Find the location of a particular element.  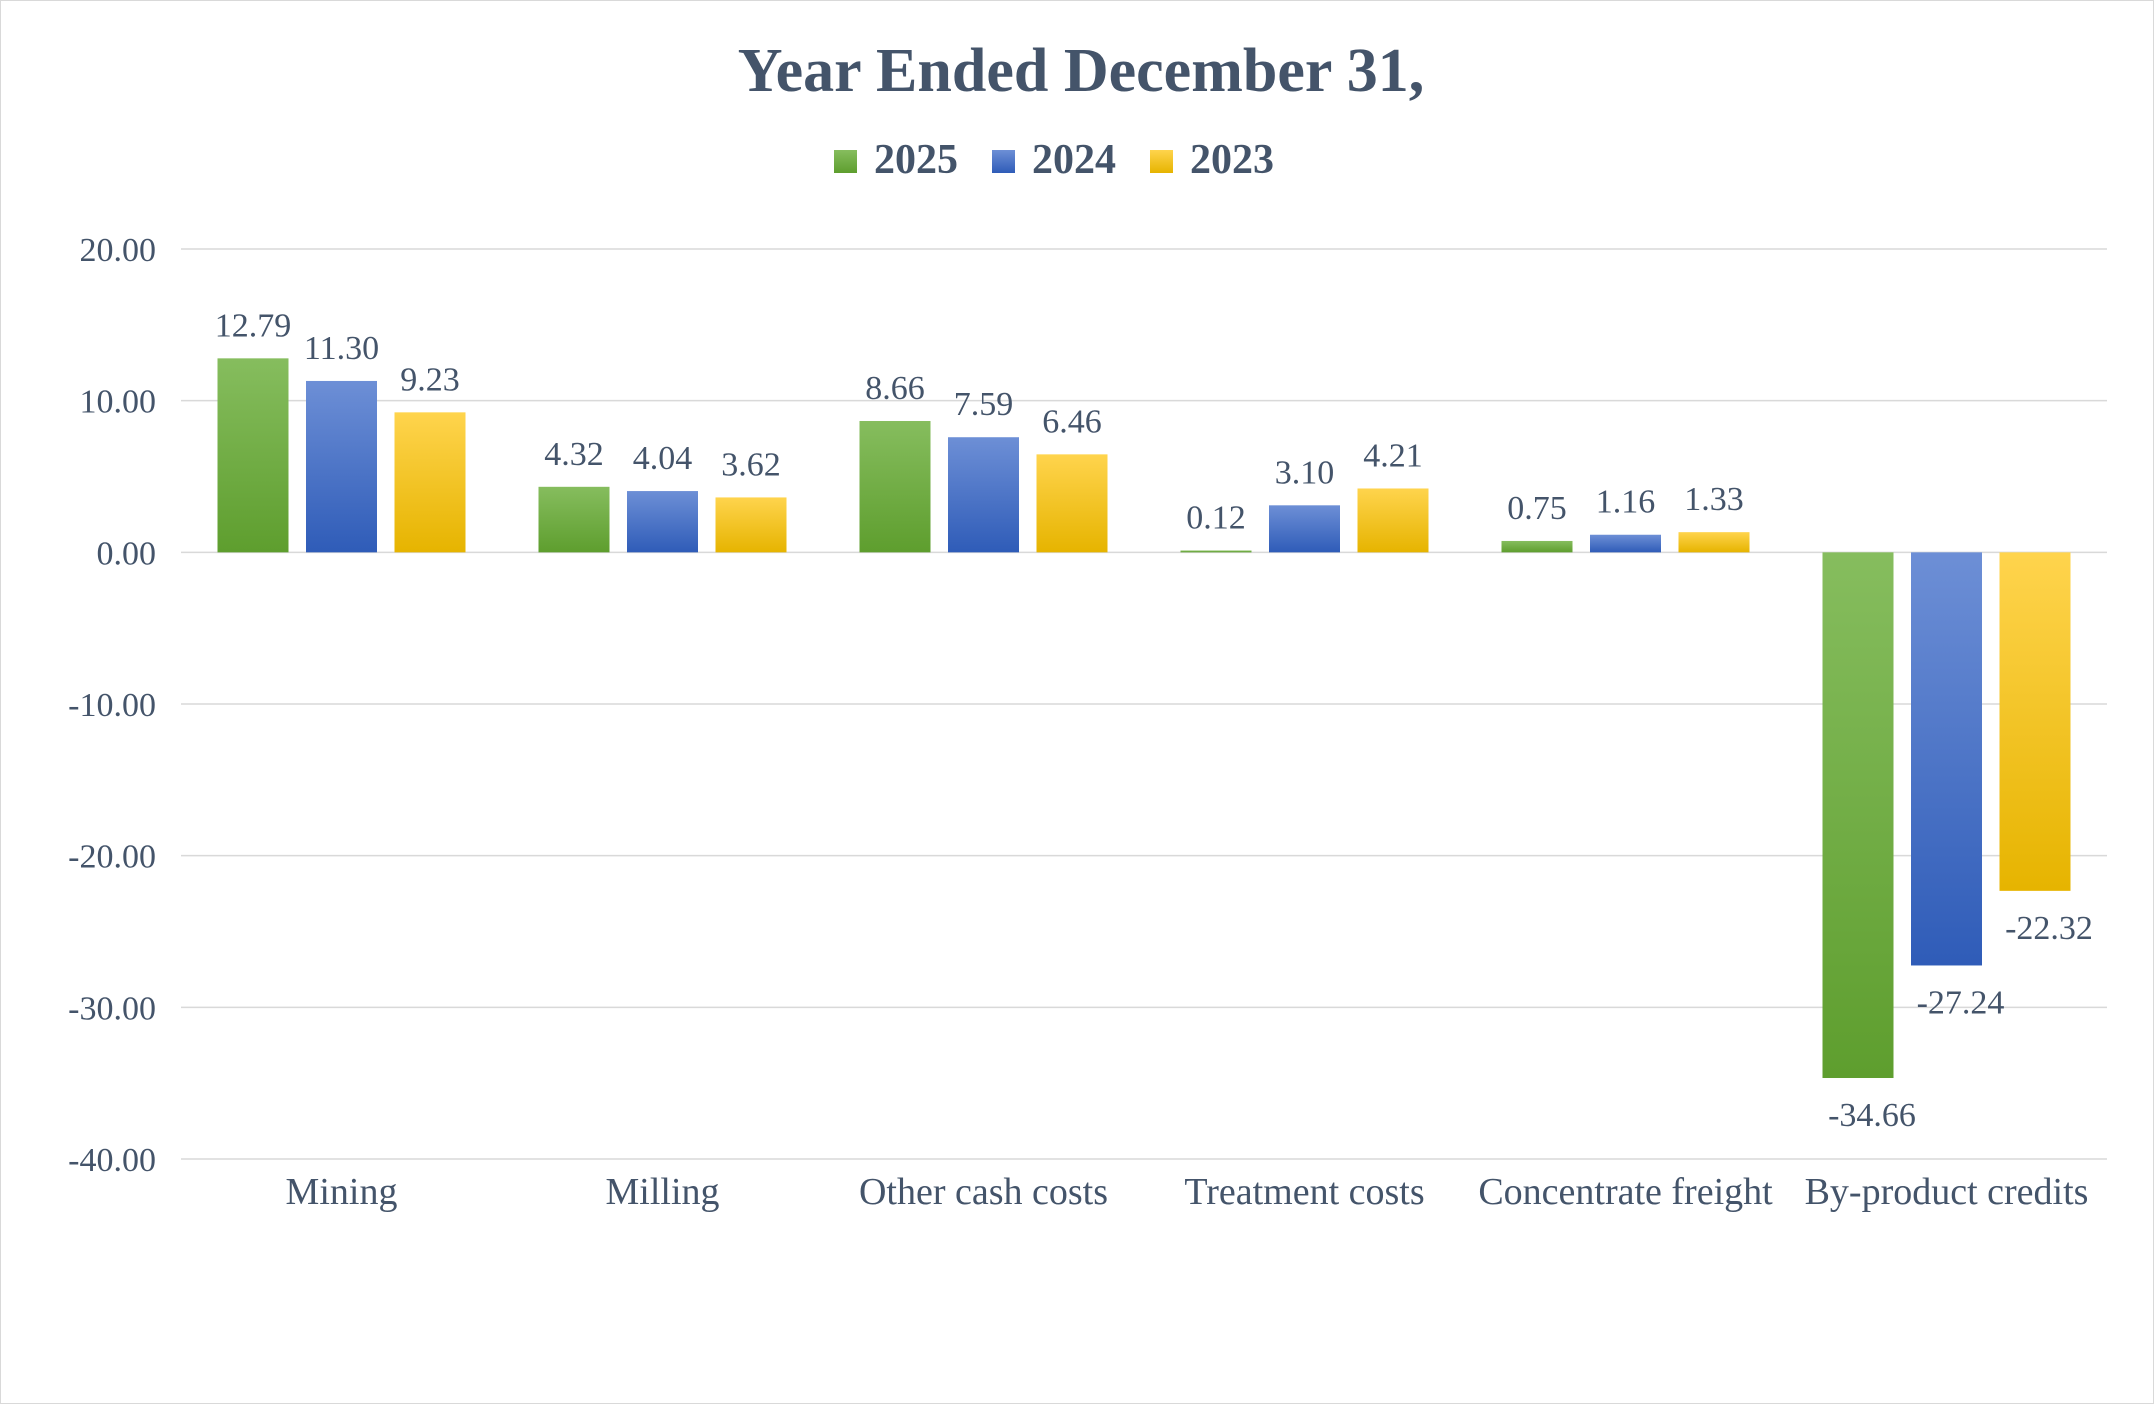

legend-label: 2024 is located at coordinates (1074, 160).